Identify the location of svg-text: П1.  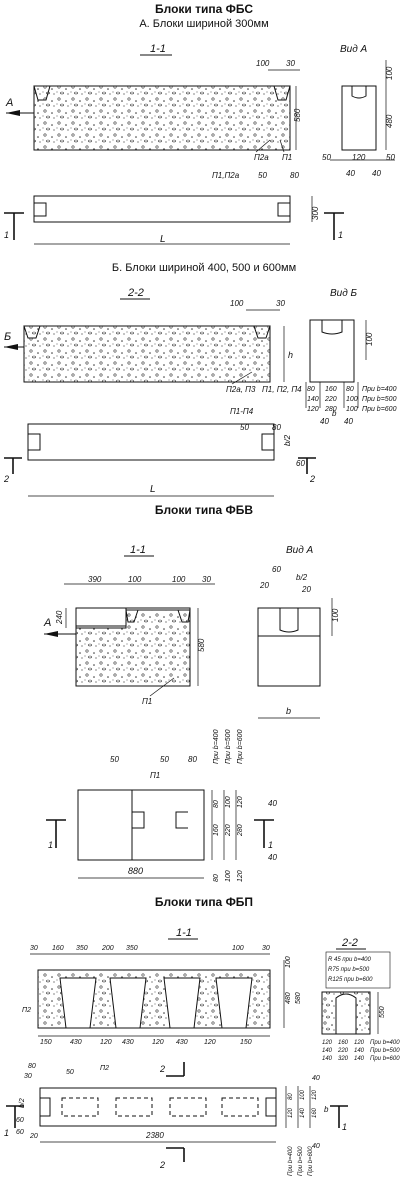
(287, 157).